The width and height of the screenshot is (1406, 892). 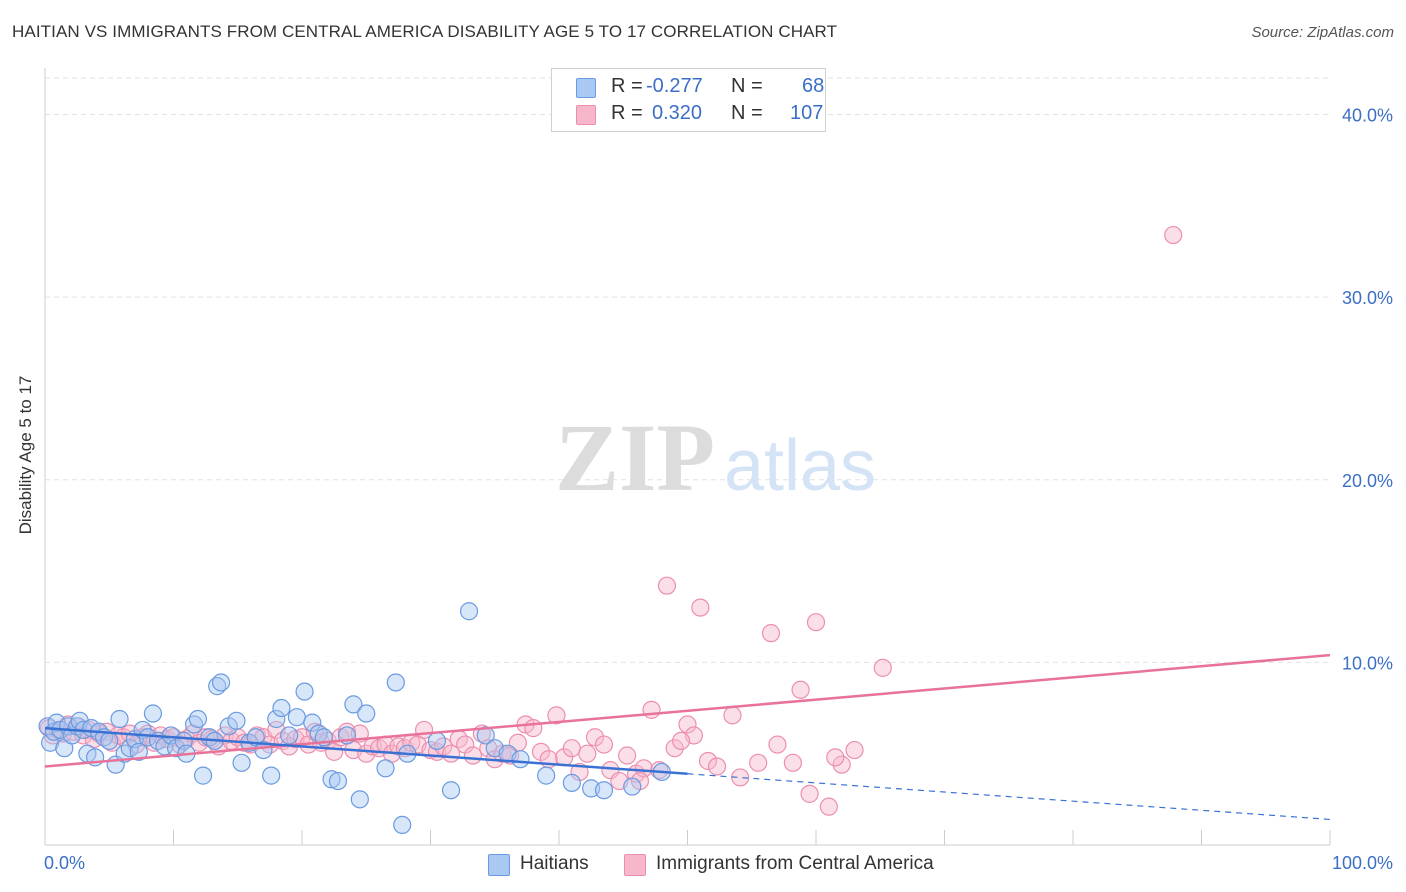 I want to click on legend-r-value-central-america: 0.320, so click(x=677, y=113).